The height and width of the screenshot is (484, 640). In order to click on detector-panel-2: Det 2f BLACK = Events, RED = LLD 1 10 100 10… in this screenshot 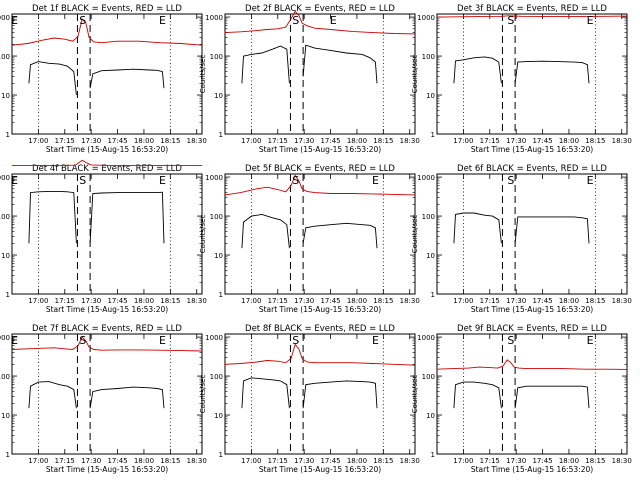, I will do `click(309, 79)`.